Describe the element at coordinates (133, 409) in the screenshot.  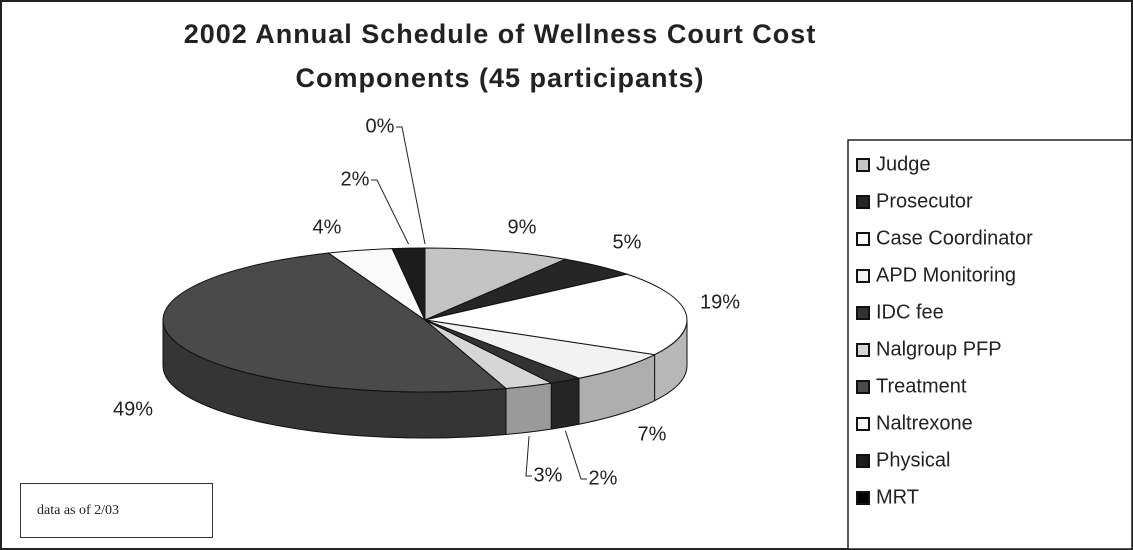
I see `data-label: 49%` at that location.